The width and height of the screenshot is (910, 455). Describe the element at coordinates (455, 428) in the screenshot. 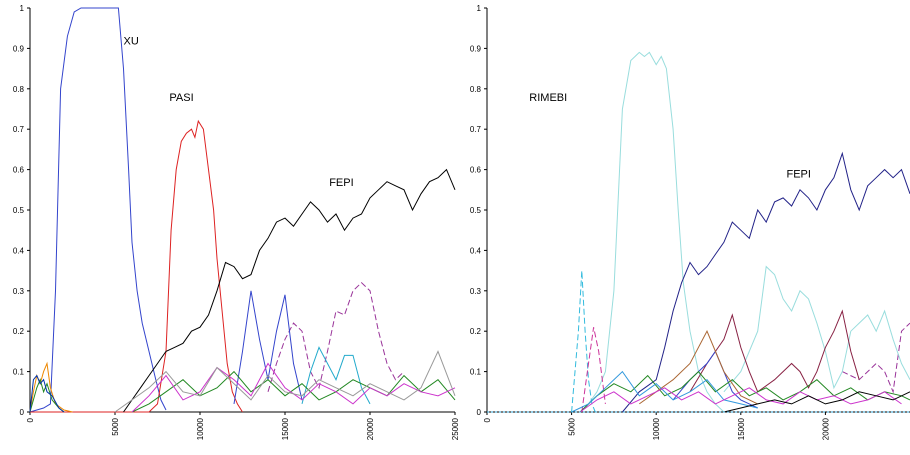

I see `x-tick-label: 25000` at that location.